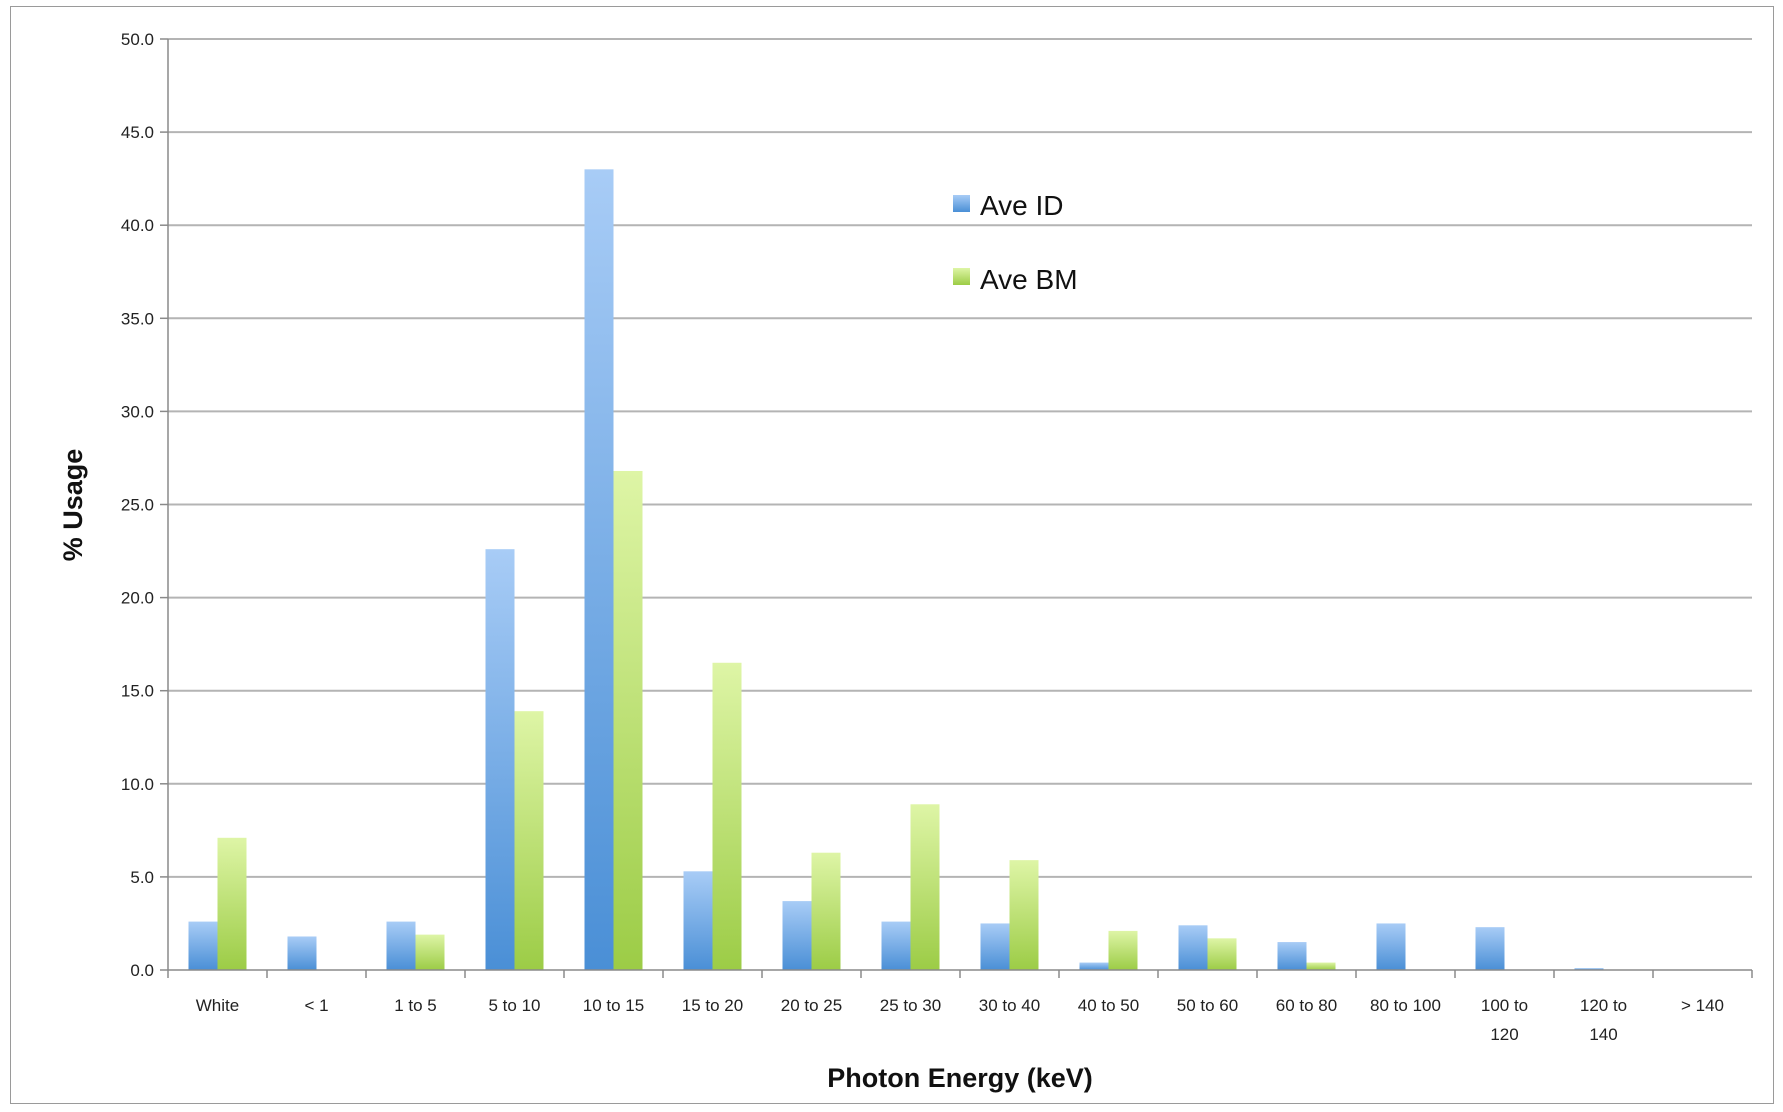 The width and height of the screenshot is (1783, 1112). What do you see at coordinates (1207, 1005) in the screenshot?
I see `x-tick-label: 50 to 60` at bounding box center [1207, 1005].